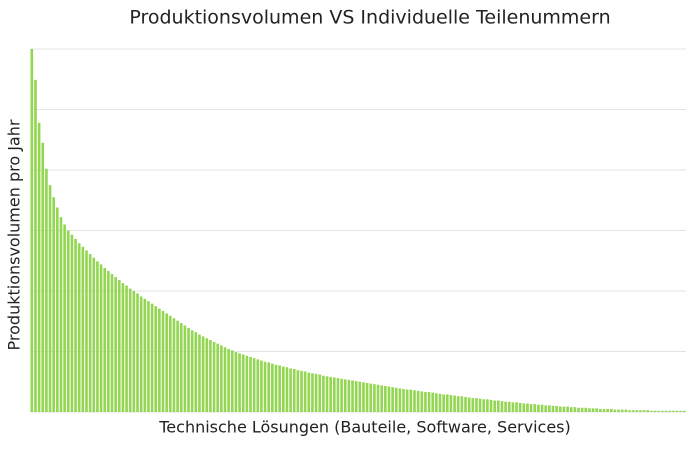 The height and width of the screenshot is (461, 700). Describe the element at coordinates (14, 234) in the screenshot. I see `y-axis-label: Produktionsvolumen pro Jahr` at that location.